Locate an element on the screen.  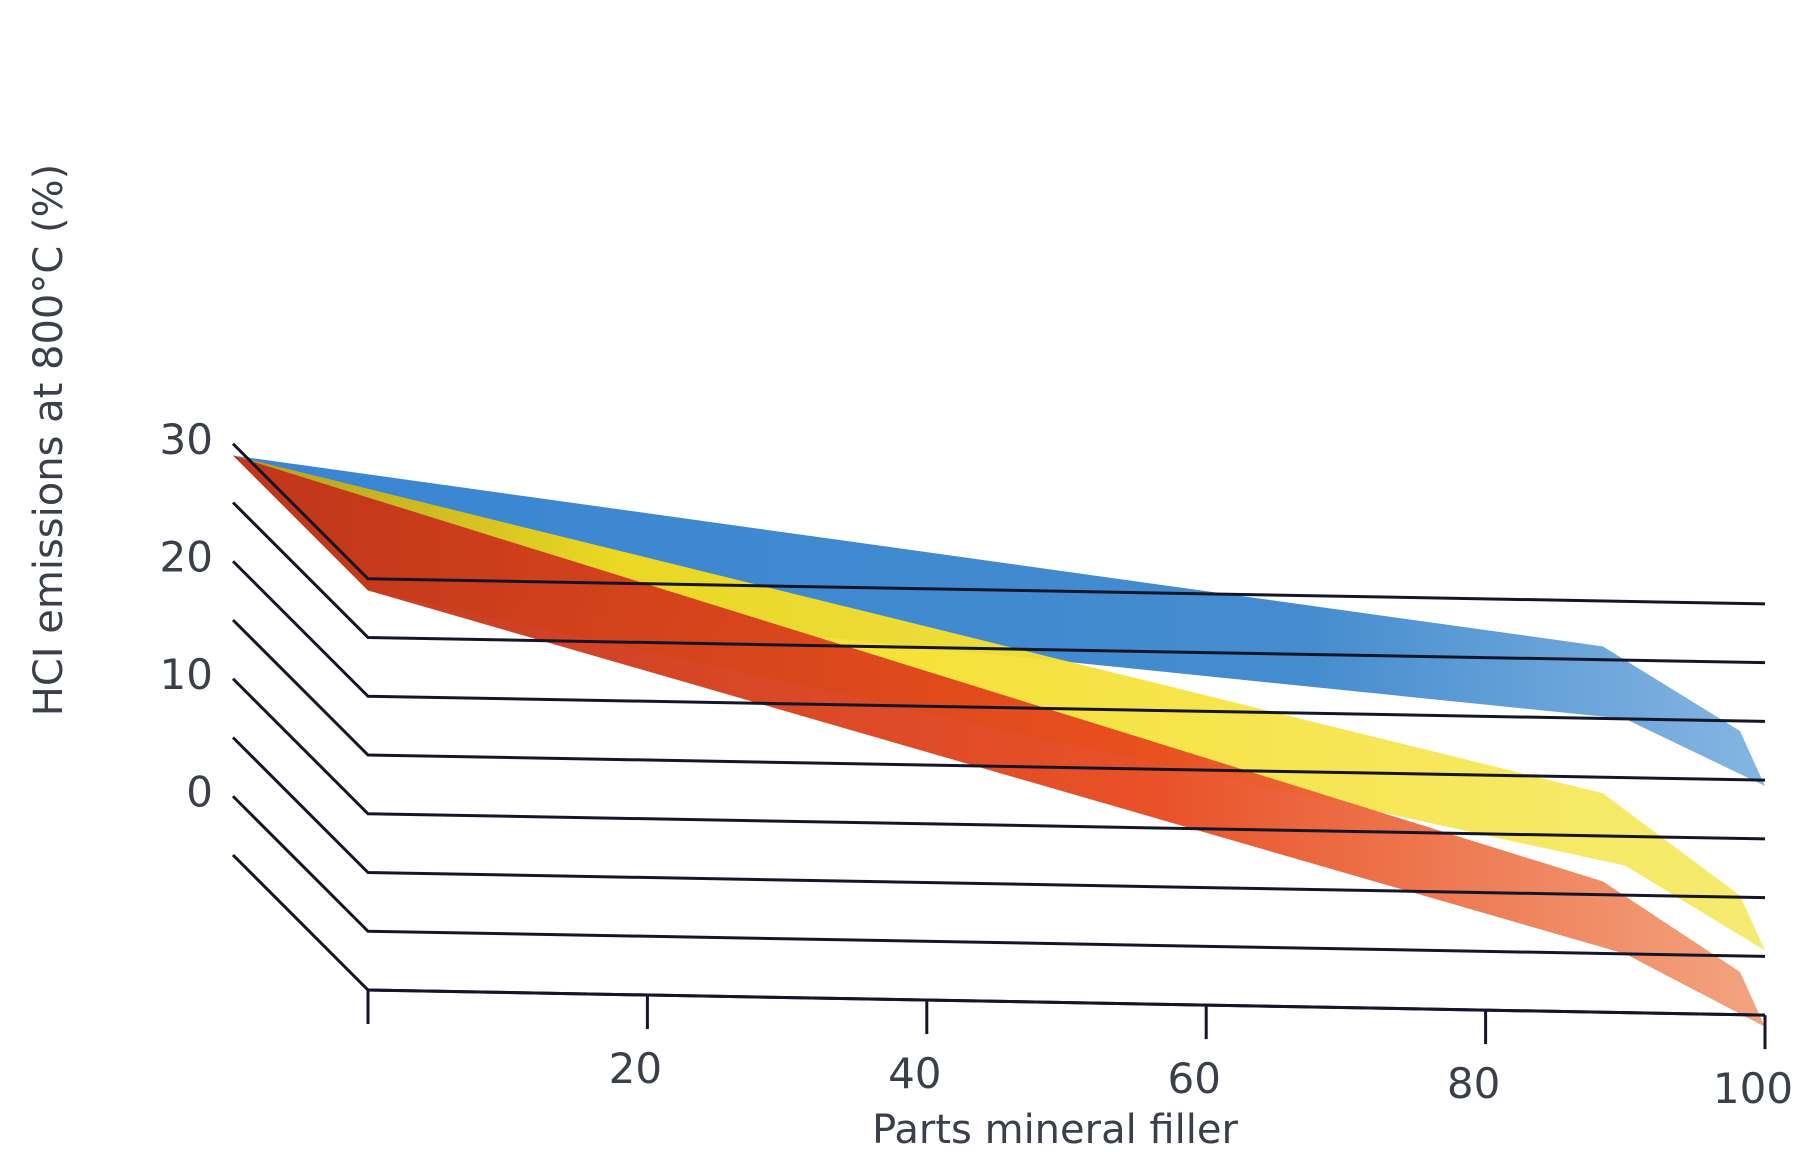
x-tick-label: 100 is located at coordinates (1753, 1088).